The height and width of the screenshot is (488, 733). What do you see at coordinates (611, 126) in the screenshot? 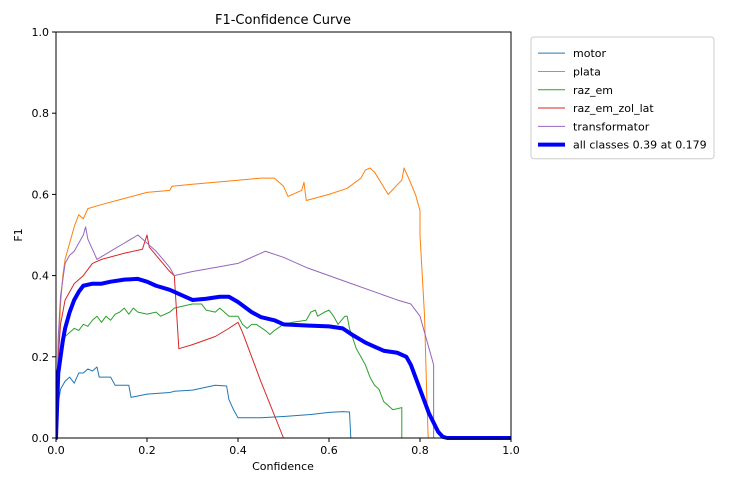
I see `legend-entry-label: transformator` at bounding box center [611, 126].